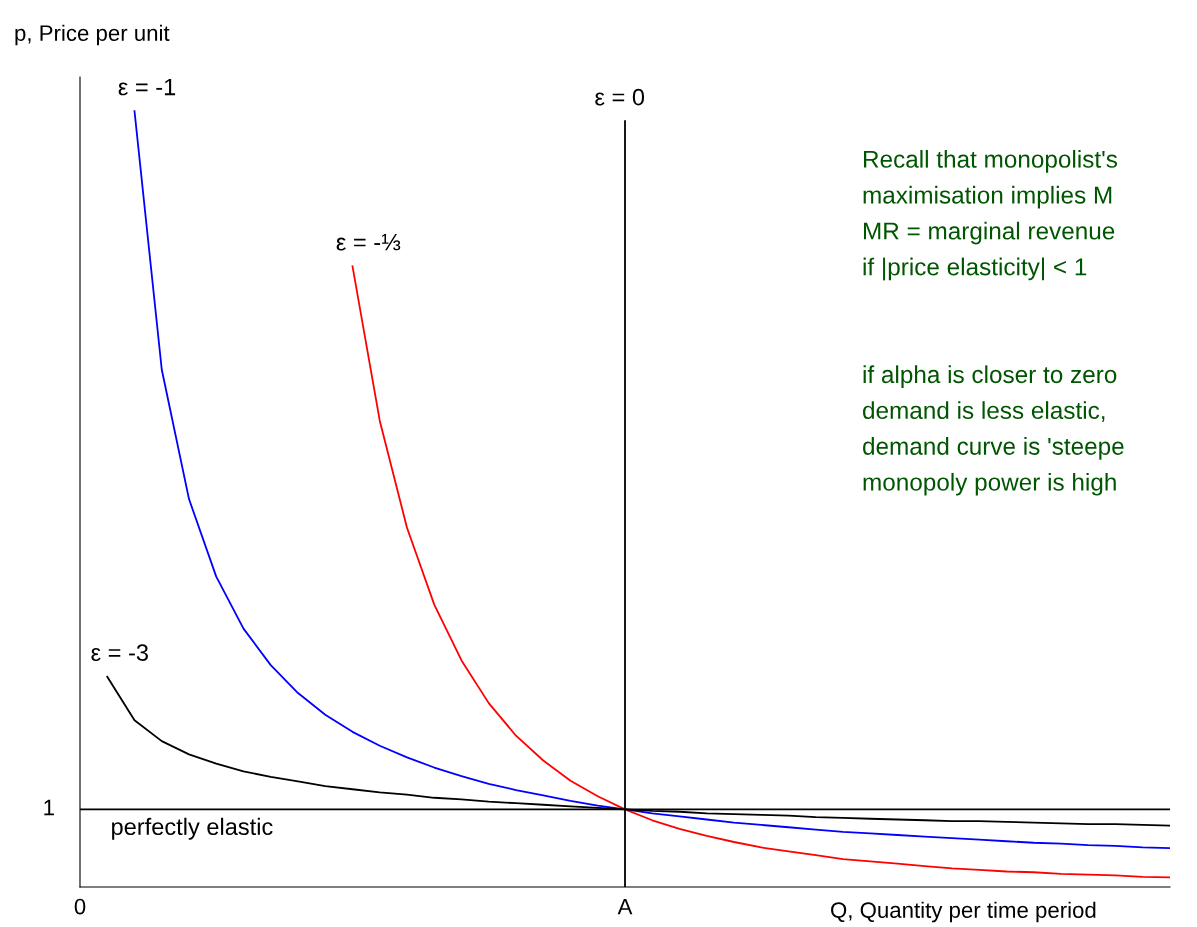 The height and width of the screenshot is (927, 1197). Describe the element at coordinates (192, 828) in the screenshot. I see `series-label: perfectly elastic` at that location.